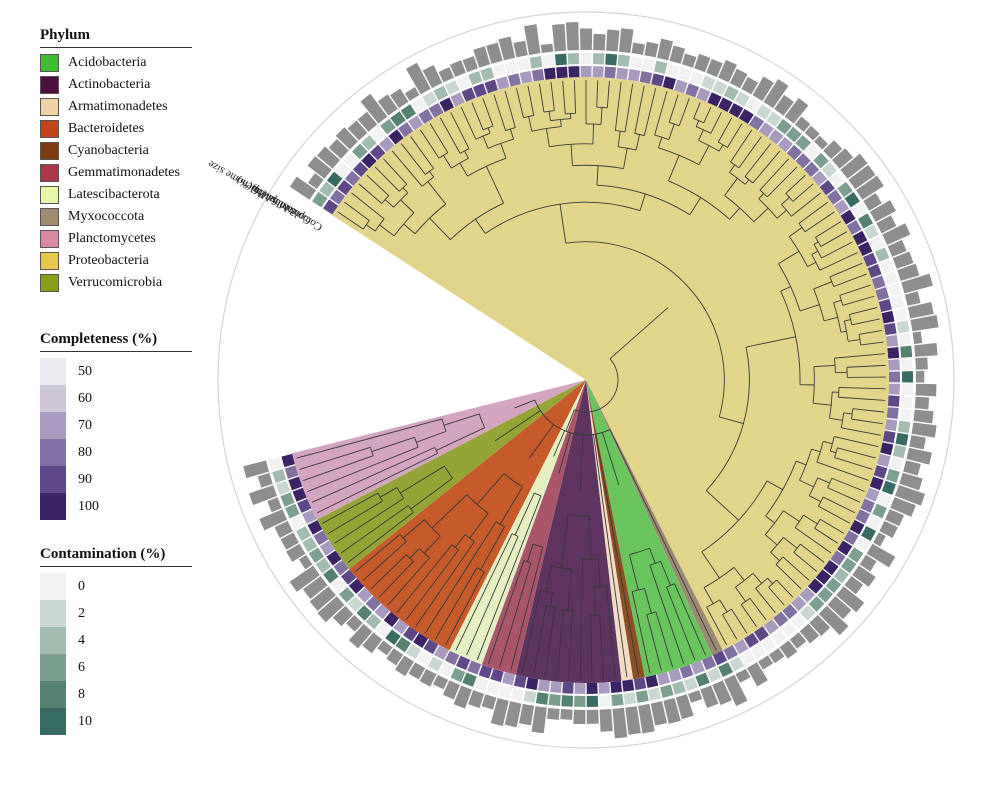 The width and height of the screenshot is (990, 791). What do you see at coordinates (53, 640) in the screenshot?
I see `contamination-scale-swatch` at bounding box center [53, 640].